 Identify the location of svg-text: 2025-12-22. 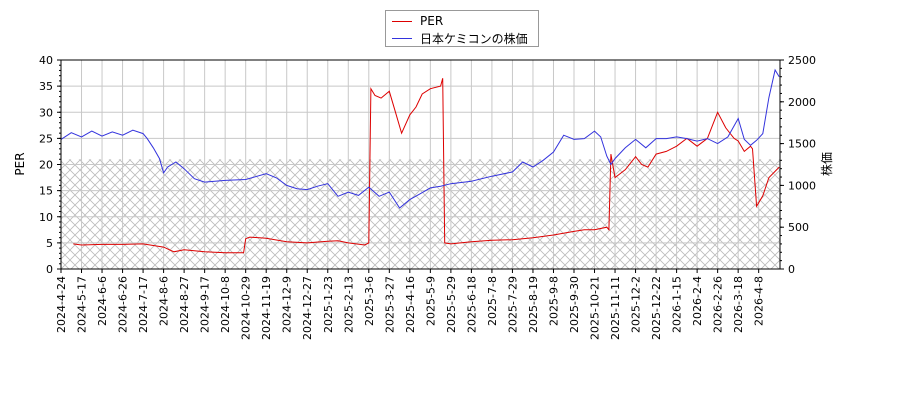
(656, 308).